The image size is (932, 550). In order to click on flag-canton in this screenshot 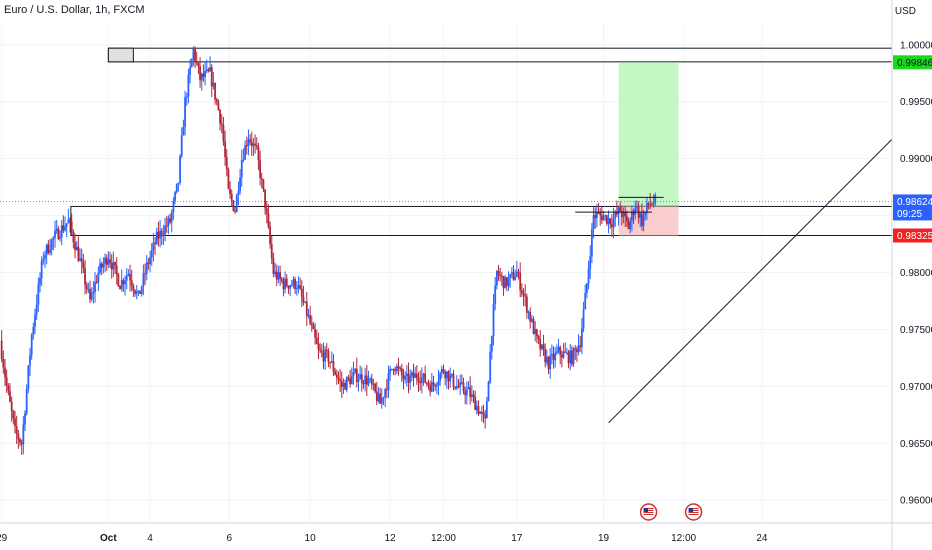, I will do `click(646, 510)`.